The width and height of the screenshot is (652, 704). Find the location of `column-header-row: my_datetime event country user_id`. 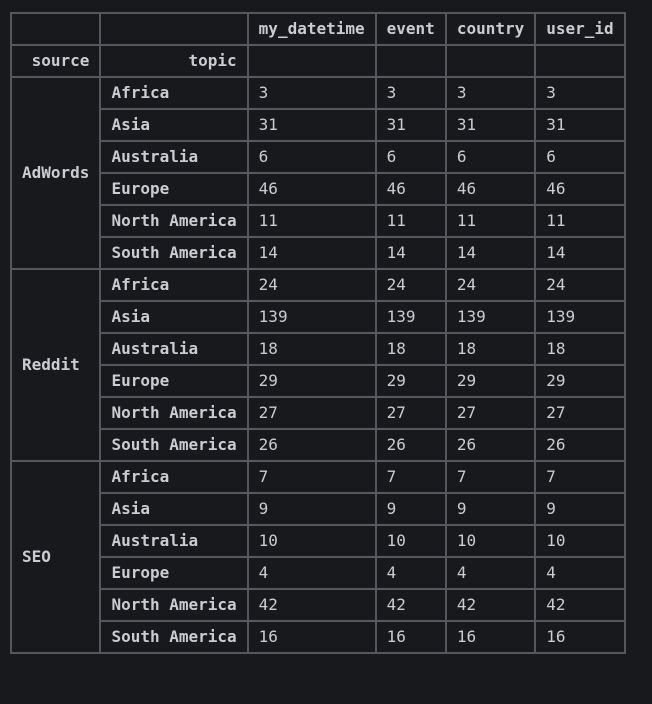

column-header-row: my_datetime event country user_id is located at coordinates (317, 29).